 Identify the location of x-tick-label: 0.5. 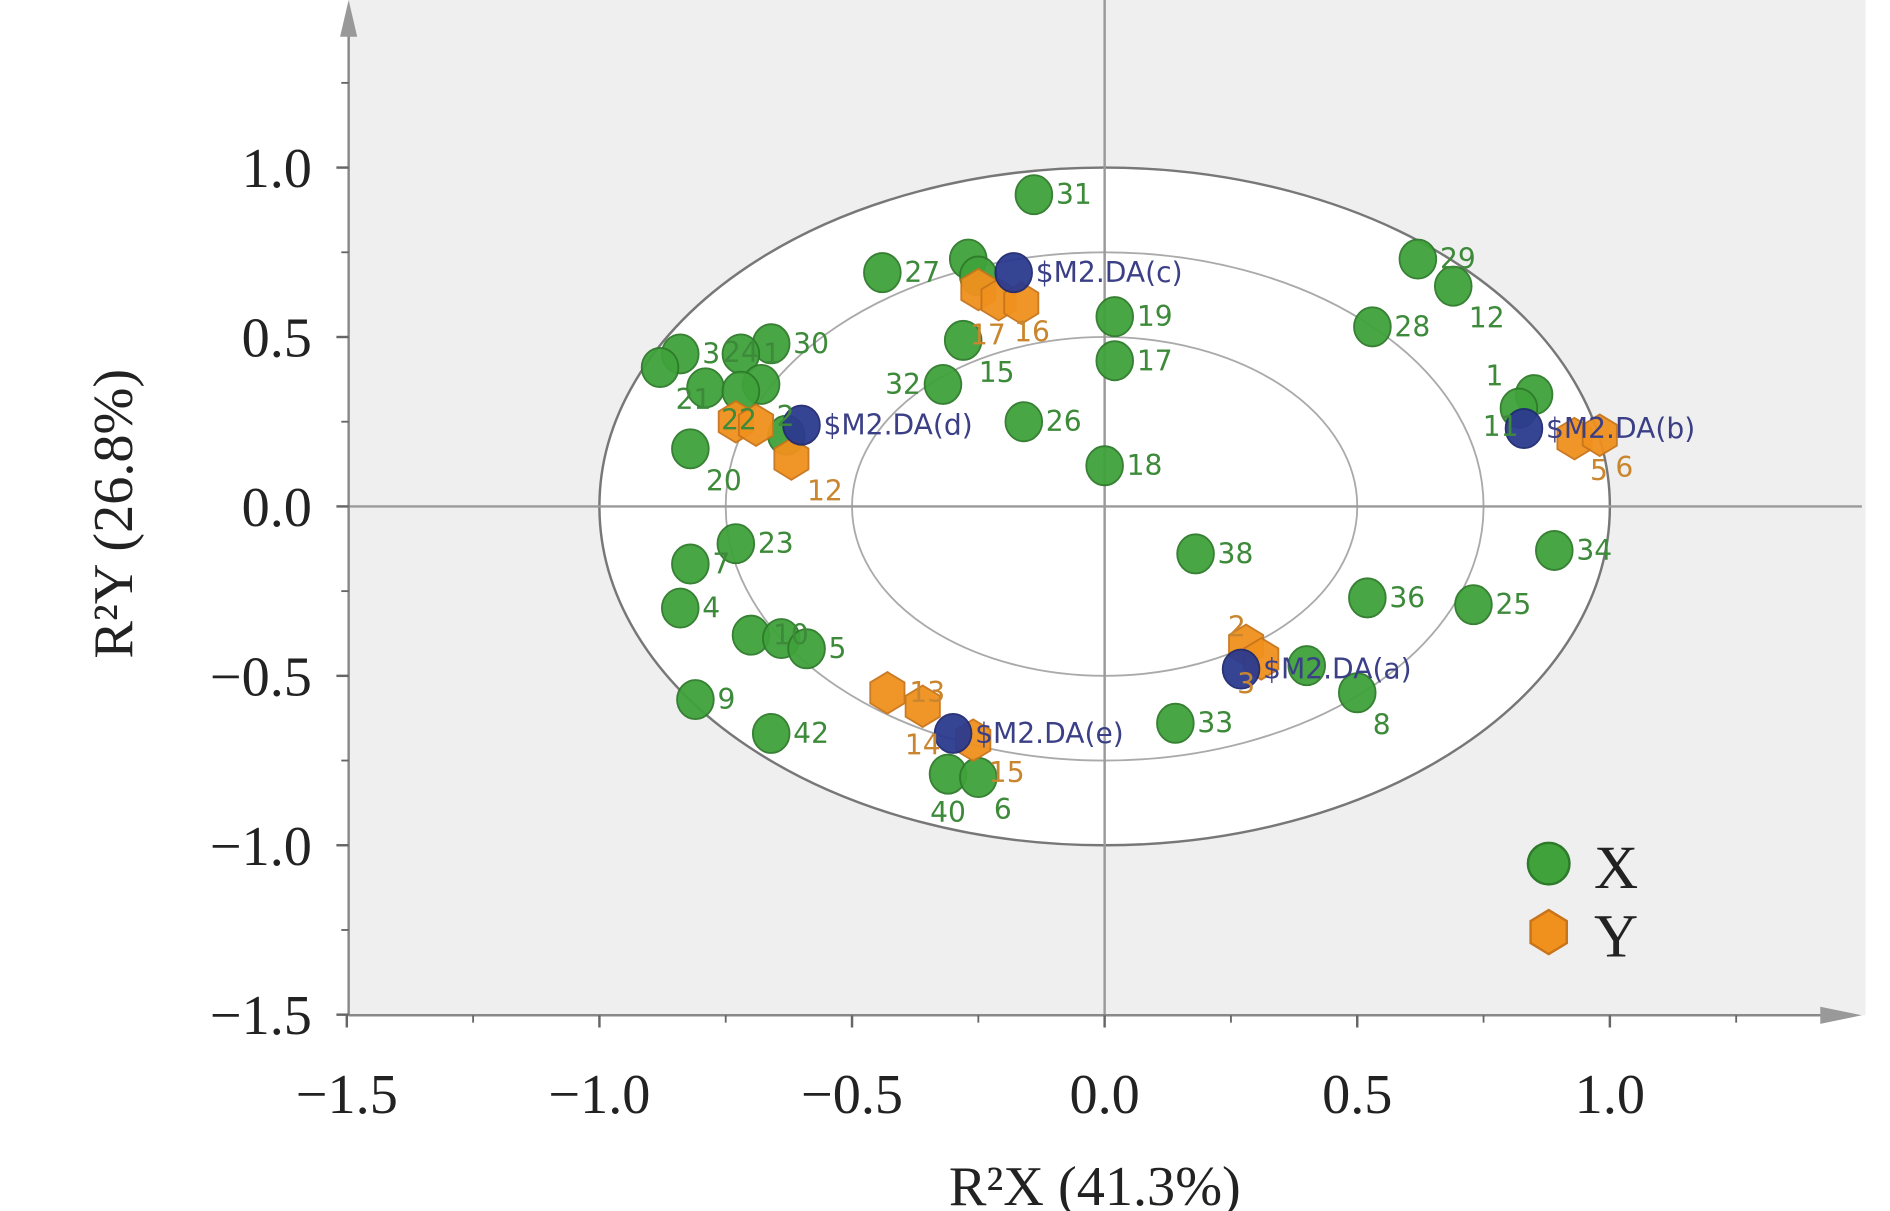
(1357, 1095).